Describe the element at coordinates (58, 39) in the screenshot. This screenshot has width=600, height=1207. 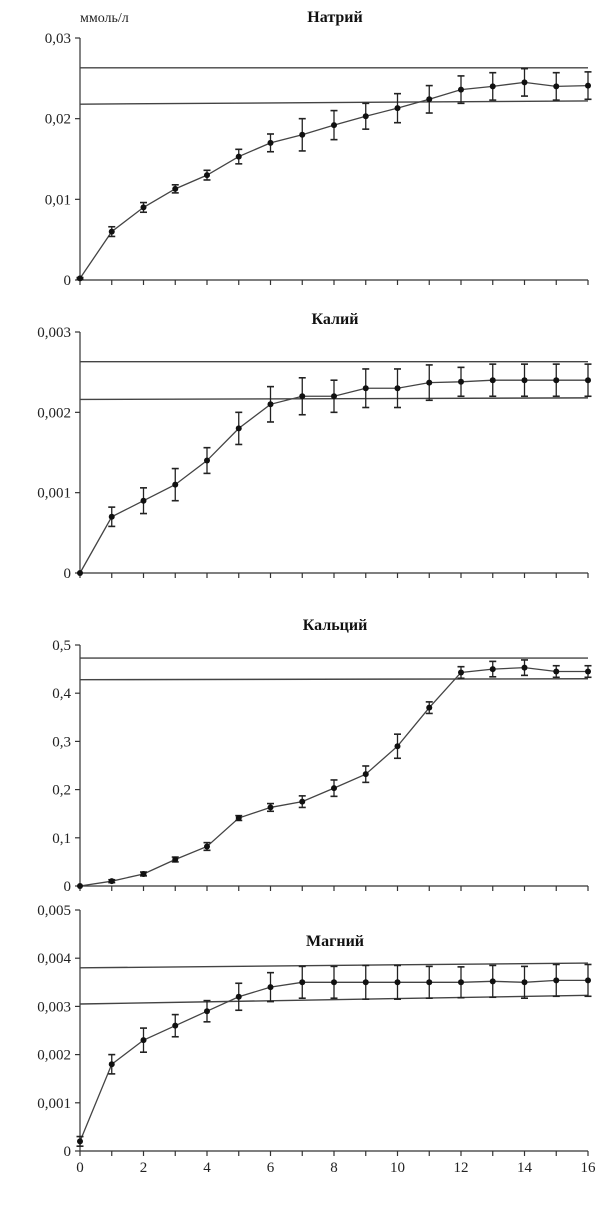
I see `panel-1-y-tick-label: 0,03` at that location.